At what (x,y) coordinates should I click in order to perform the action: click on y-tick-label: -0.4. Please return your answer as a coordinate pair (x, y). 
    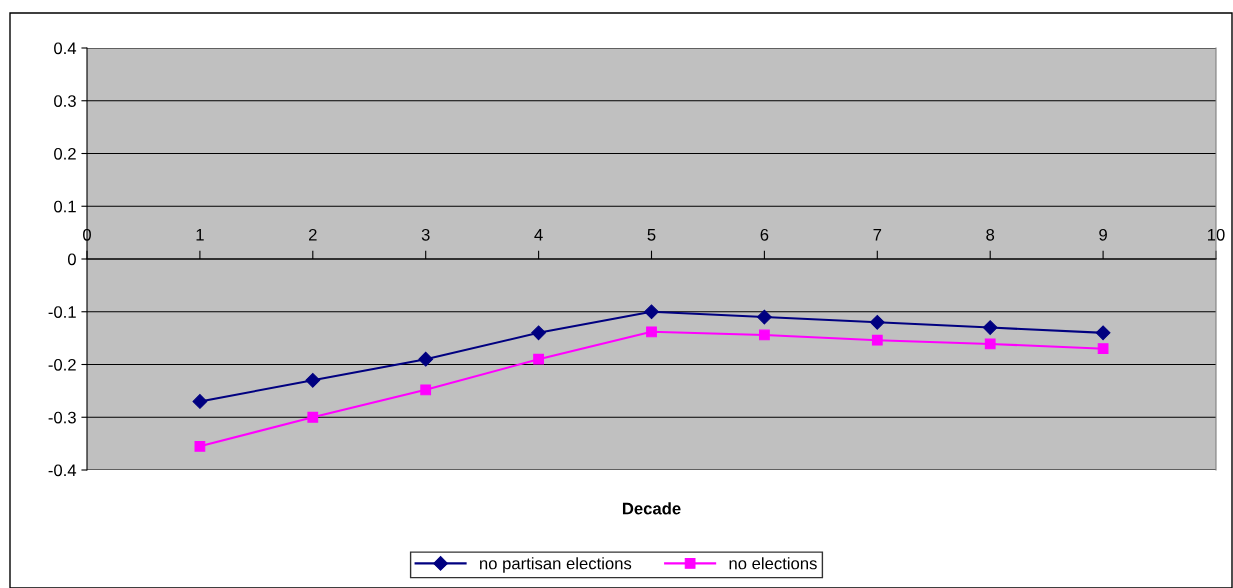
    Looking at the image, I should click on (62, 470).